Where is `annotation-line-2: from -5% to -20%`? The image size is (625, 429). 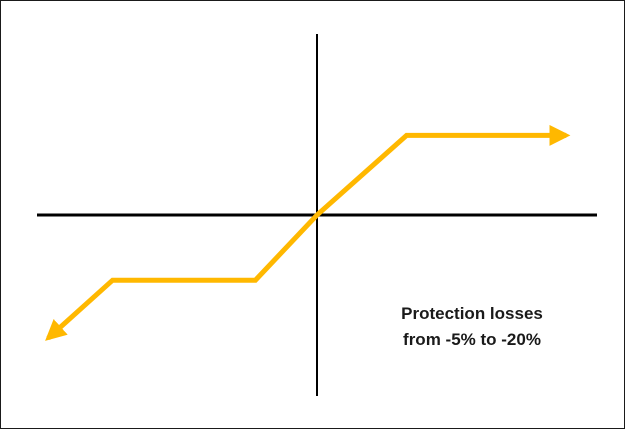 annotation-line-2: from -5% to -20% is located at coordinates (472, 339).